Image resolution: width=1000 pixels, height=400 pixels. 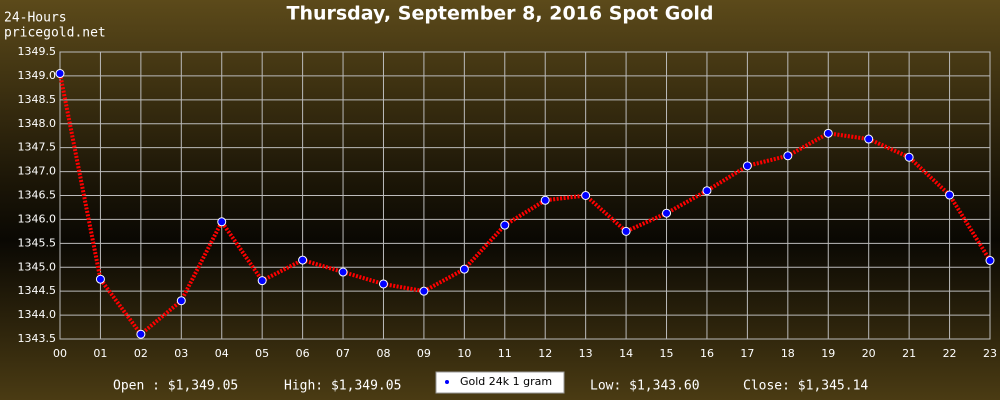 I want to click on chart-title: Thursday, September 8, 2016 Spot Gold, so click(x=499, y=14).